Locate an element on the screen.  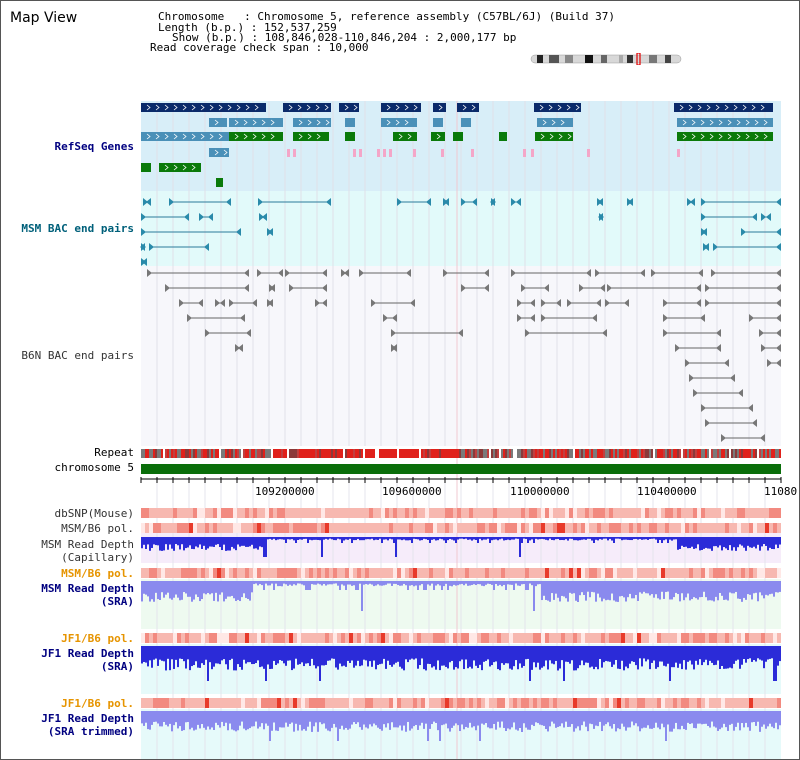
chromosome-ideogram is located at coordinates (607, 59).